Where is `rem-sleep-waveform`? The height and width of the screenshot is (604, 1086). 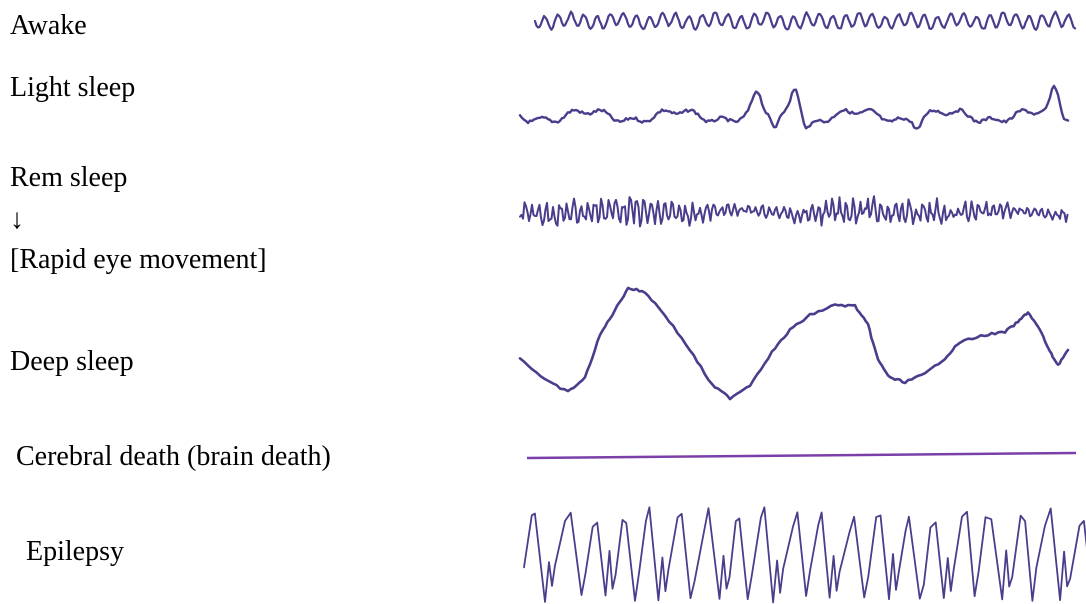 rem-sleep-waveform is located at coordinates (794, 211).